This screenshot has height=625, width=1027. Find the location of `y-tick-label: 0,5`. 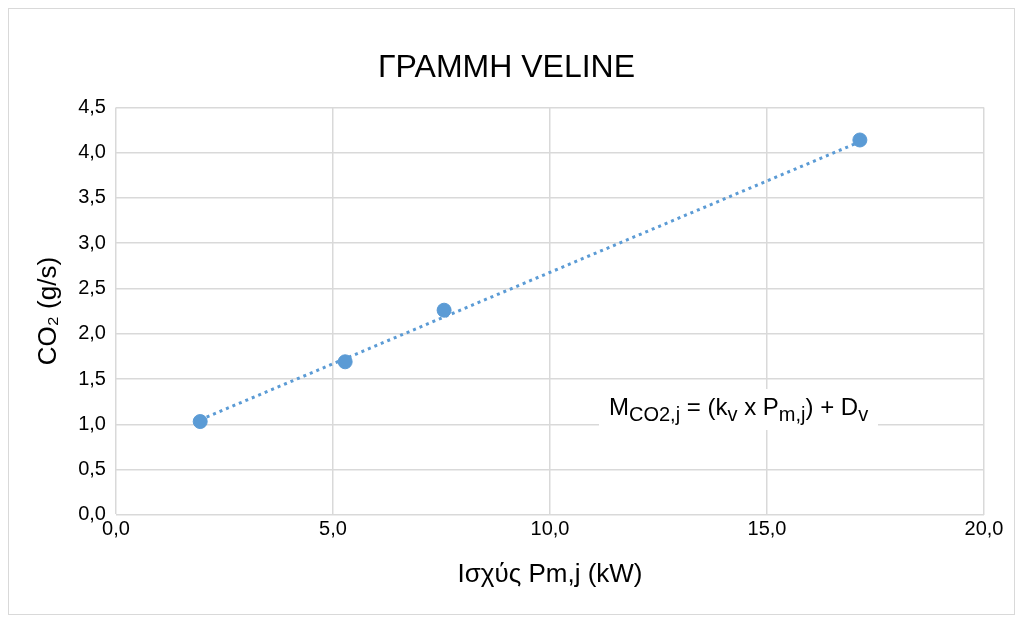

y-tick-label: 0,5 is located at coordinates (92, 468).